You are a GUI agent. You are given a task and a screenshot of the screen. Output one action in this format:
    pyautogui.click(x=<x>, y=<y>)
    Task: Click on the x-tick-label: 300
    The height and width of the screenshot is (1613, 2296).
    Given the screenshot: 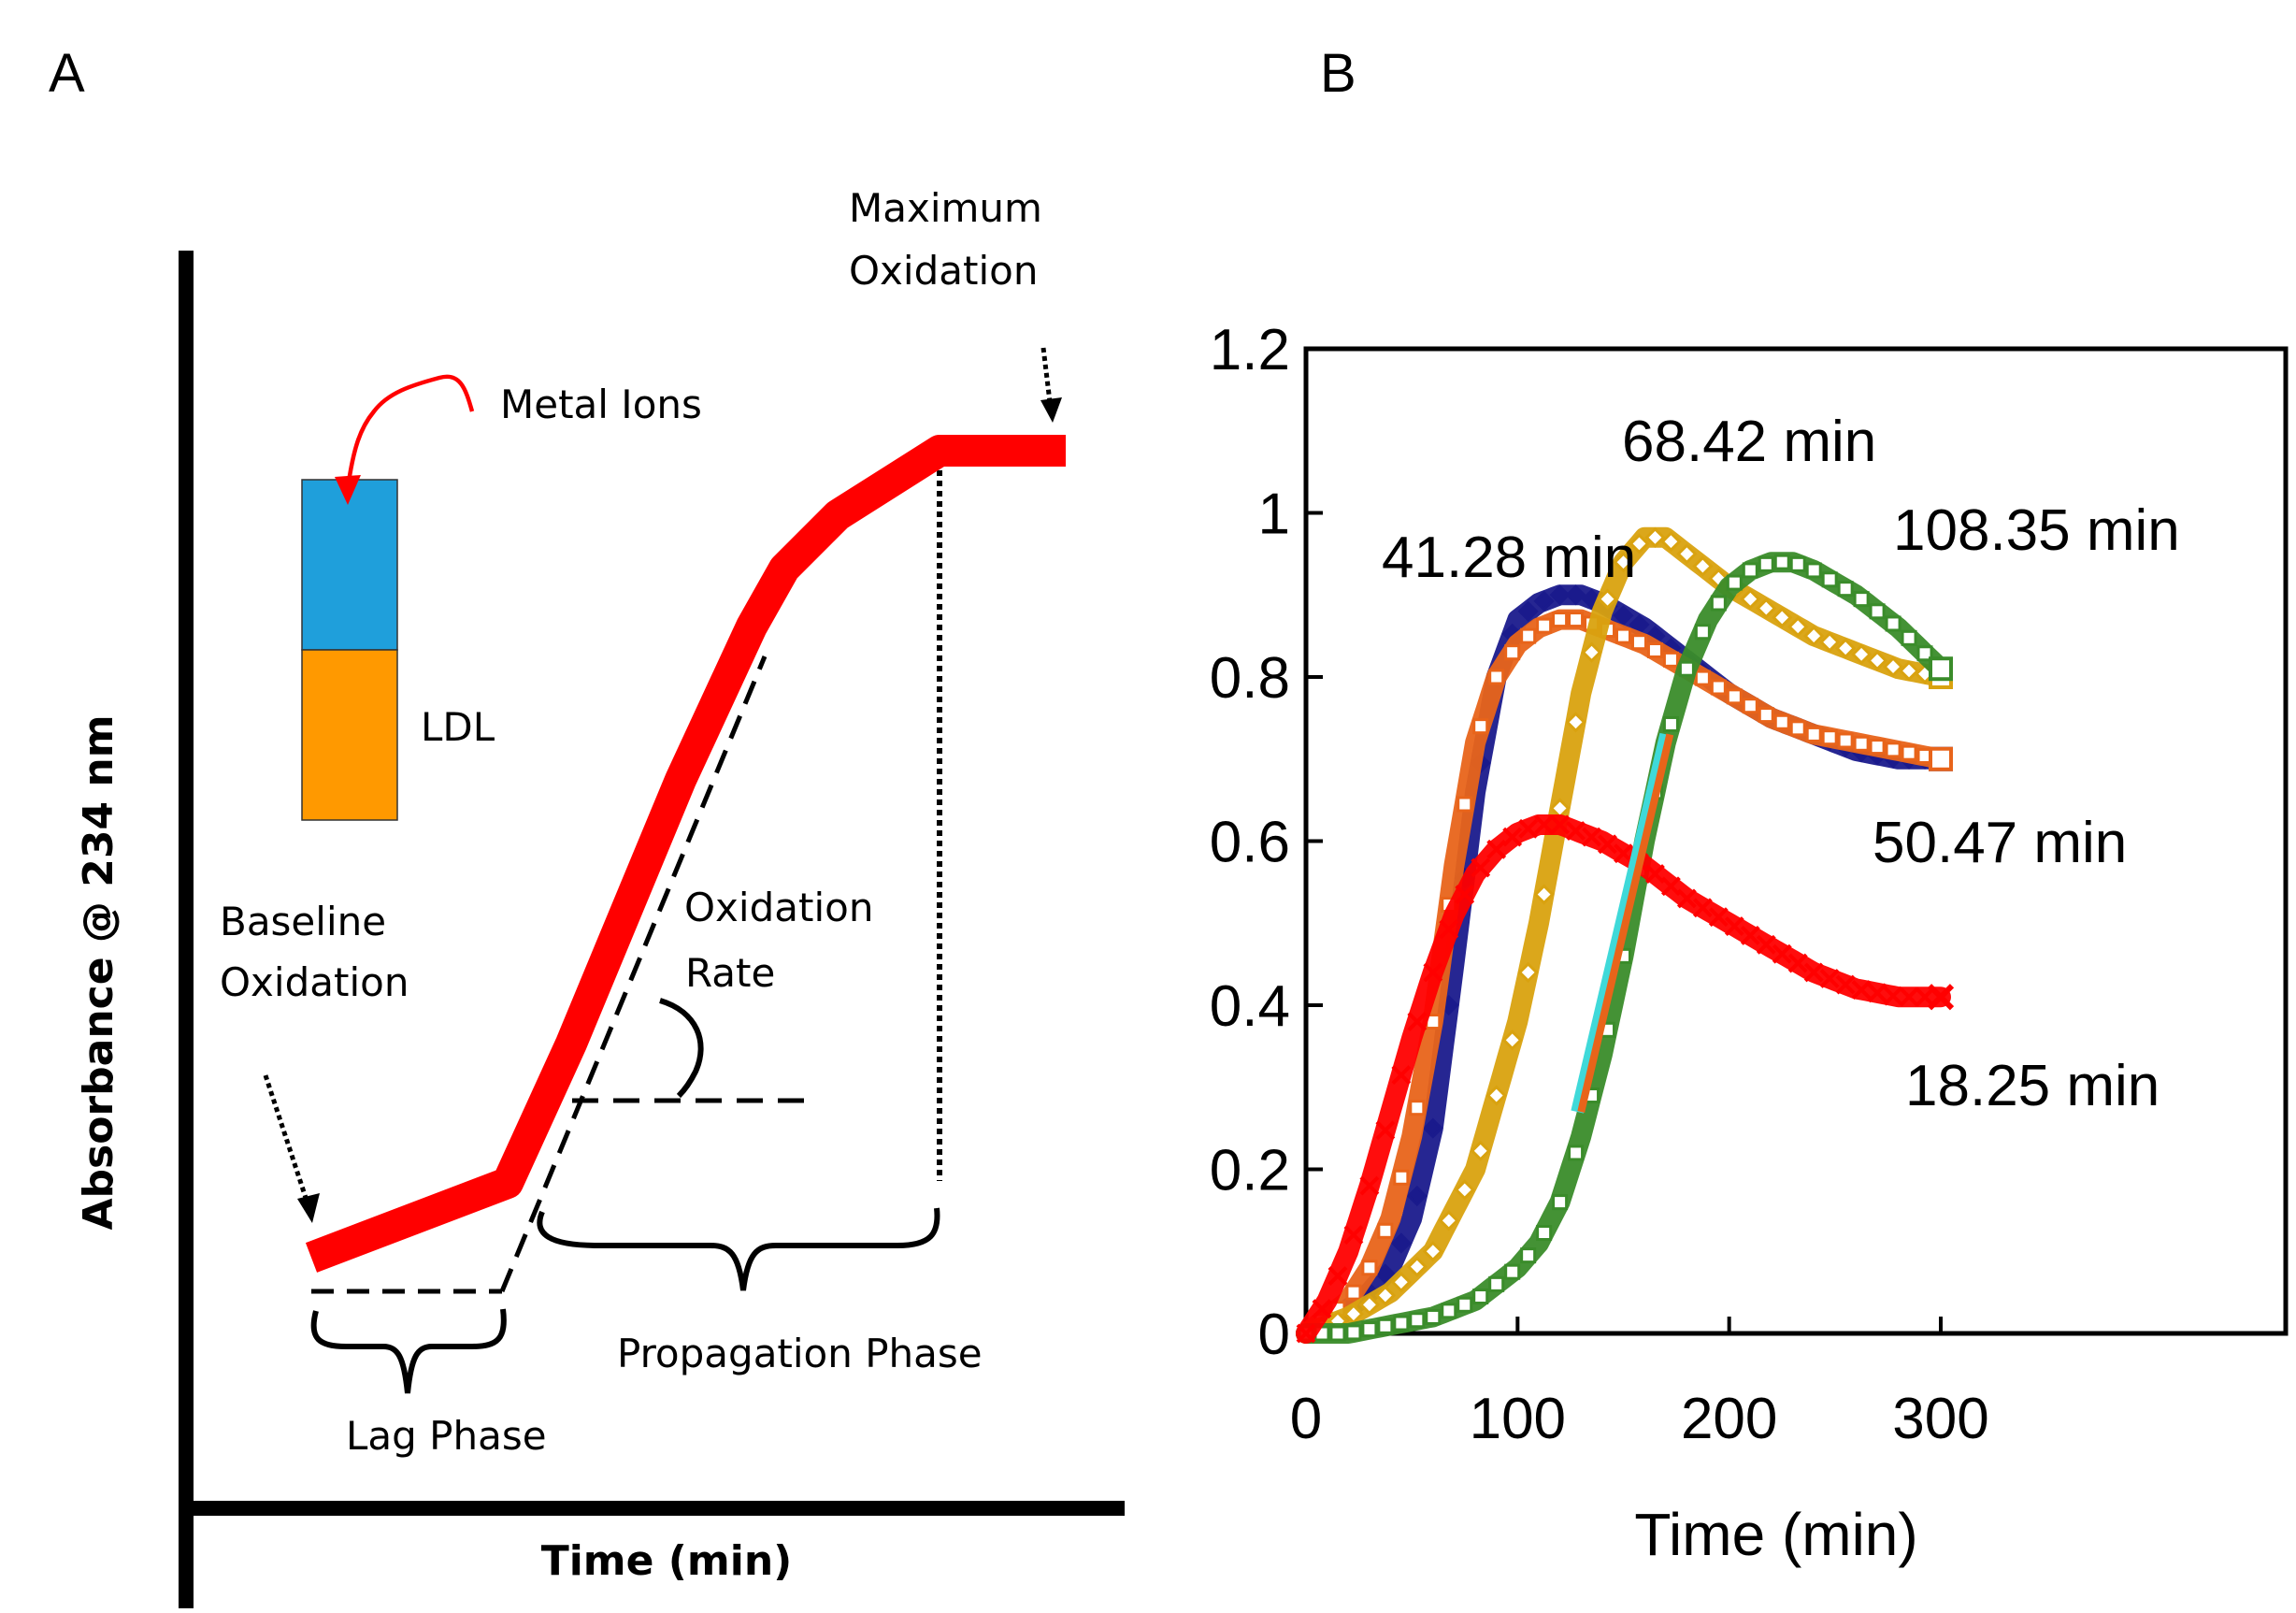 What is the action you would take?
    pyautogui.click(x=1940, y=1419)
    